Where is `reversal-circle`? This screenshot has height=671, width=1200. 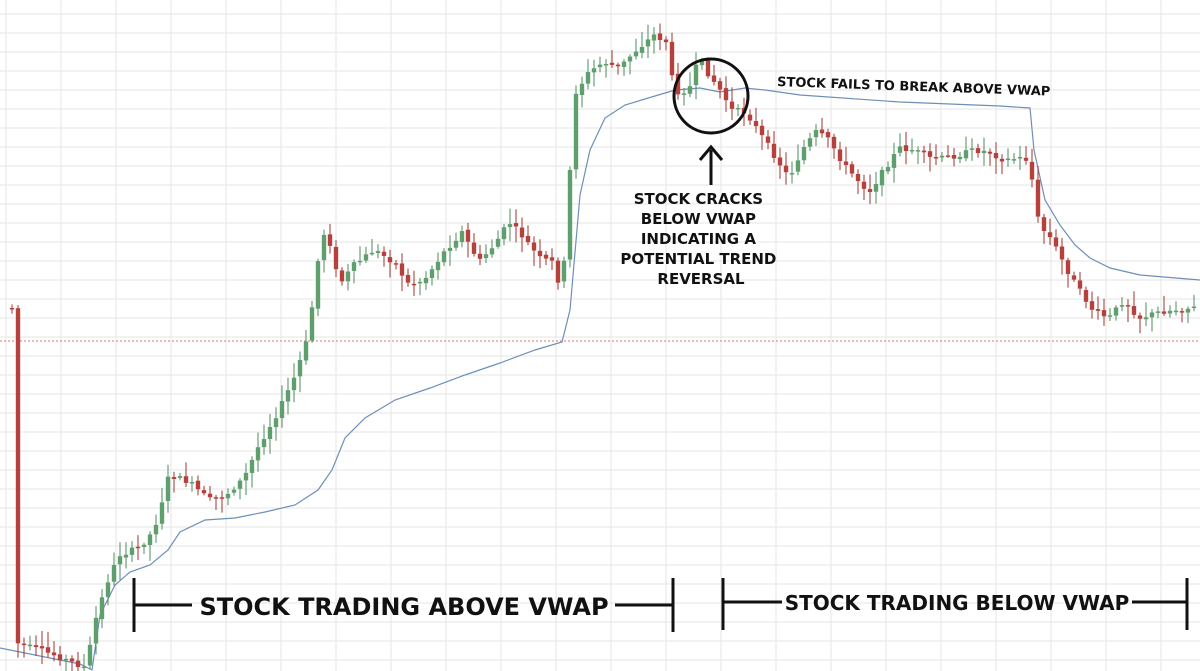 reversal-circle is located at coordinates (711, 96).